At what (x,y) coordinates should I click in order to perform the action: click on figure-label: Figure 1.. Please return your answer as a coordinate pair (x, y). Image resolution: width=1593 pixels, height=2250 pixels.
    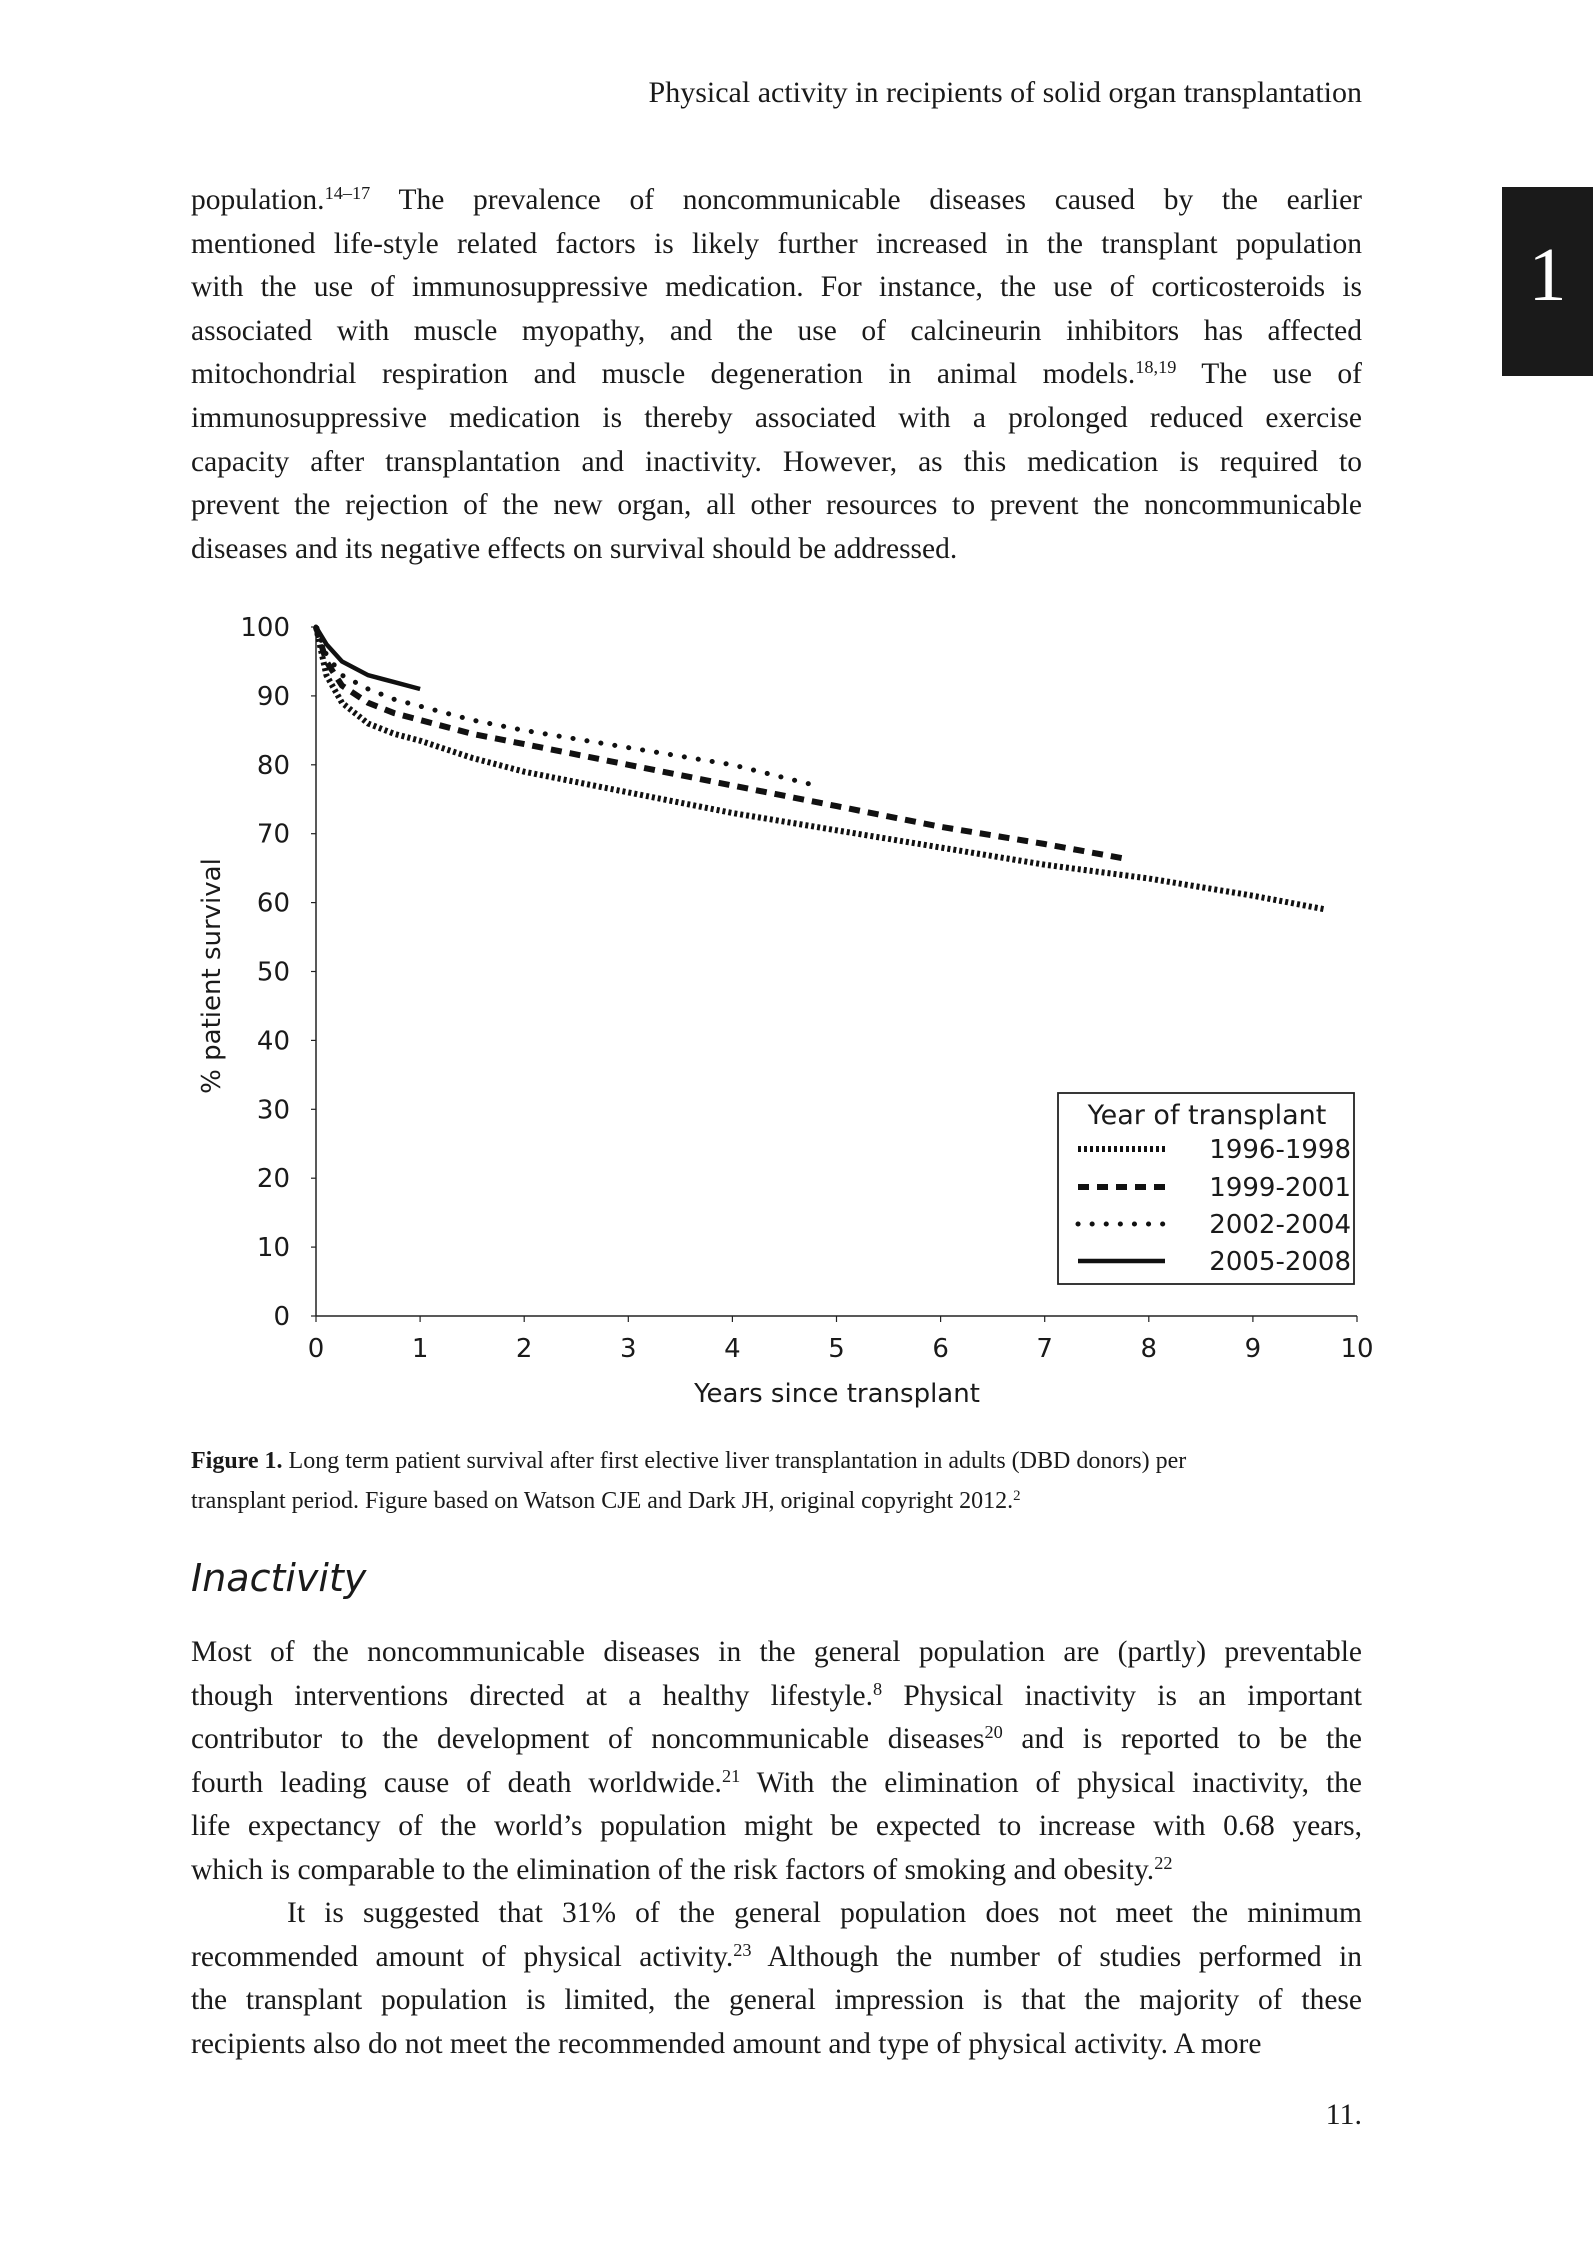
    Looking at the image, I should click on (237, 1461).